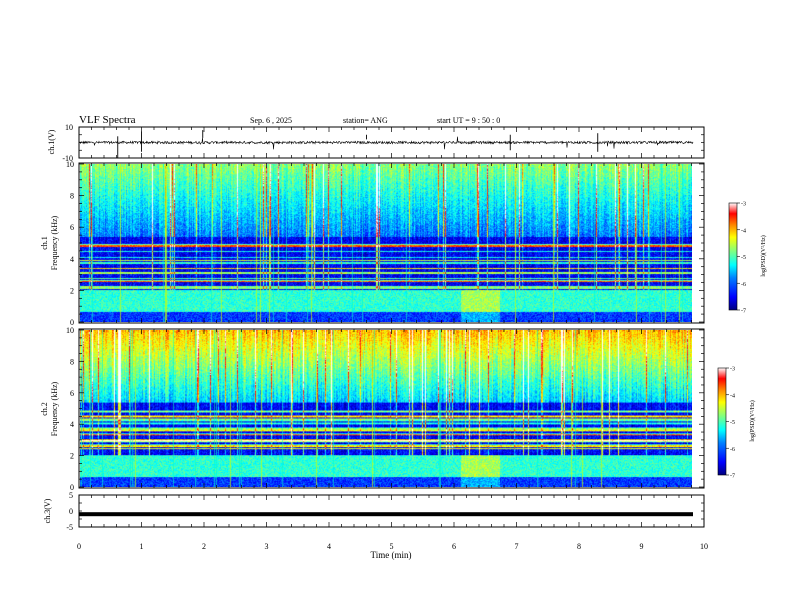 The image size is (792, 612). What do you see at coordinates (51, 141) in the screenshot?
I see `ch1-ylabel: ch.1(V)` at bounding box center [51, 141].